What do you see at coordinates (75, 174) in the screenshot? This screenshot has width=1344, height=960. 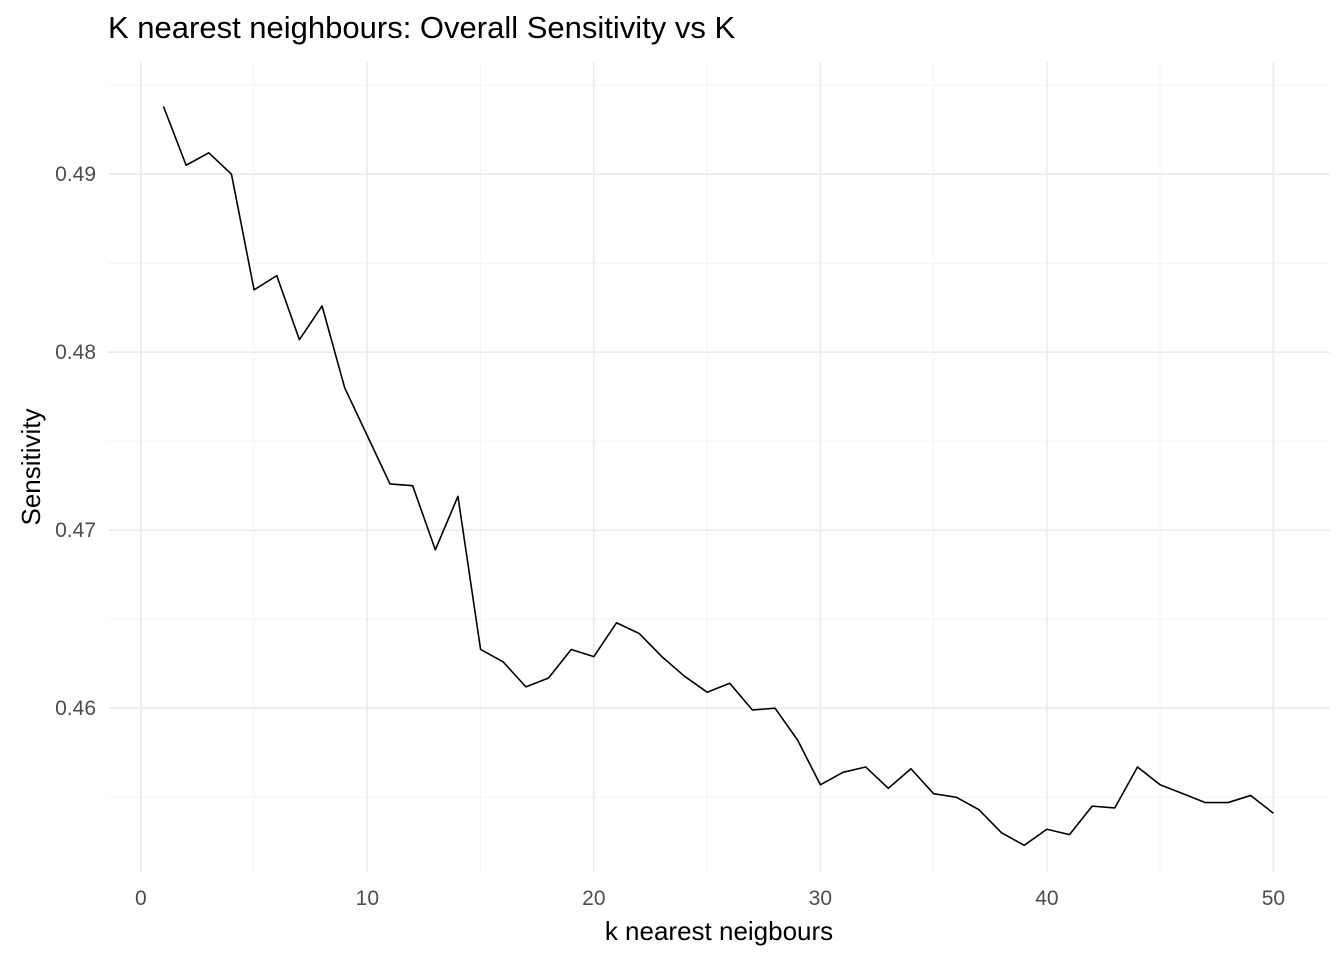 I see `y-tick-label: 0.49` at bounding box center [75, 174].